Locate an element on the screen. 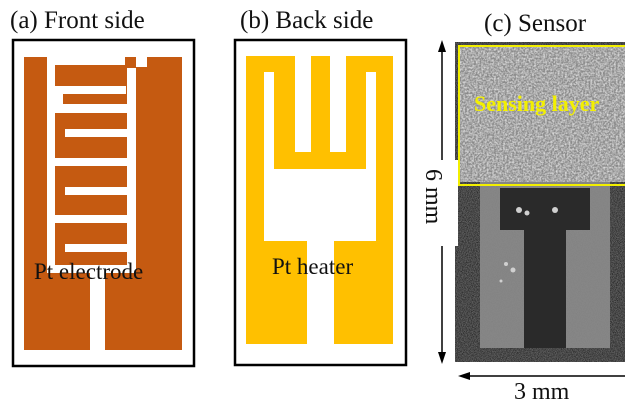  pt-heater-label: Pt heater is located at coordinates (312, 266).